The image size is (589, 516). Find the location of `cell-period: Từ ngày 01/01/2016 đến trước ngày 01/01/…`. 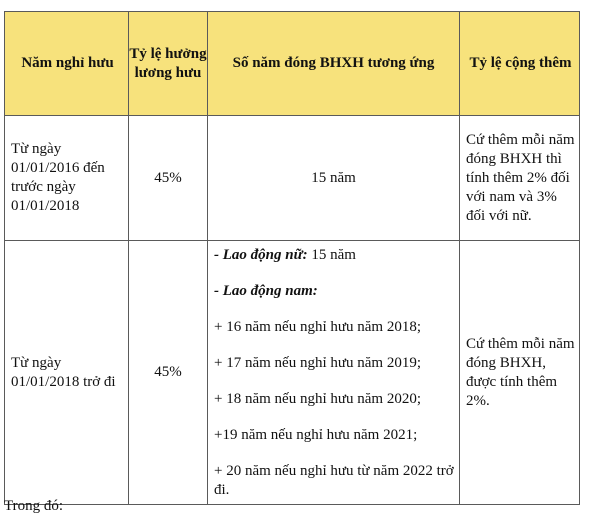

cell-period: Từ ngày 01/01/2016 đến trước ngày 01/01/… is located at coordinates (66, 178).